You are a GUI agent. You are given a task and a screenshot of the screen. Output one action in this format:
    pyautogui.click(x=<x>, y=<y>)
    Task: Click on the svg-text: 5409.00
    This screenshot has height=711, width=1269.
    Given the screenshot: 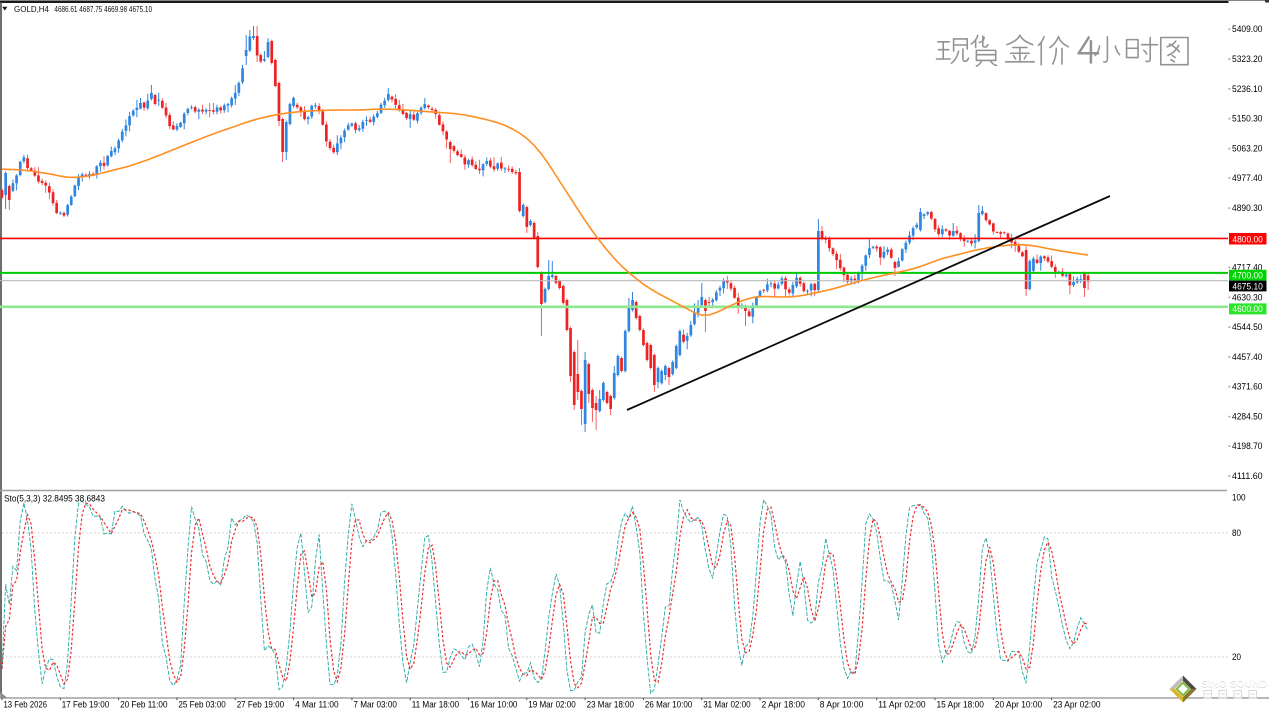 What is the action you would take?
    pyautogui.click(x=1247, y=29)
    